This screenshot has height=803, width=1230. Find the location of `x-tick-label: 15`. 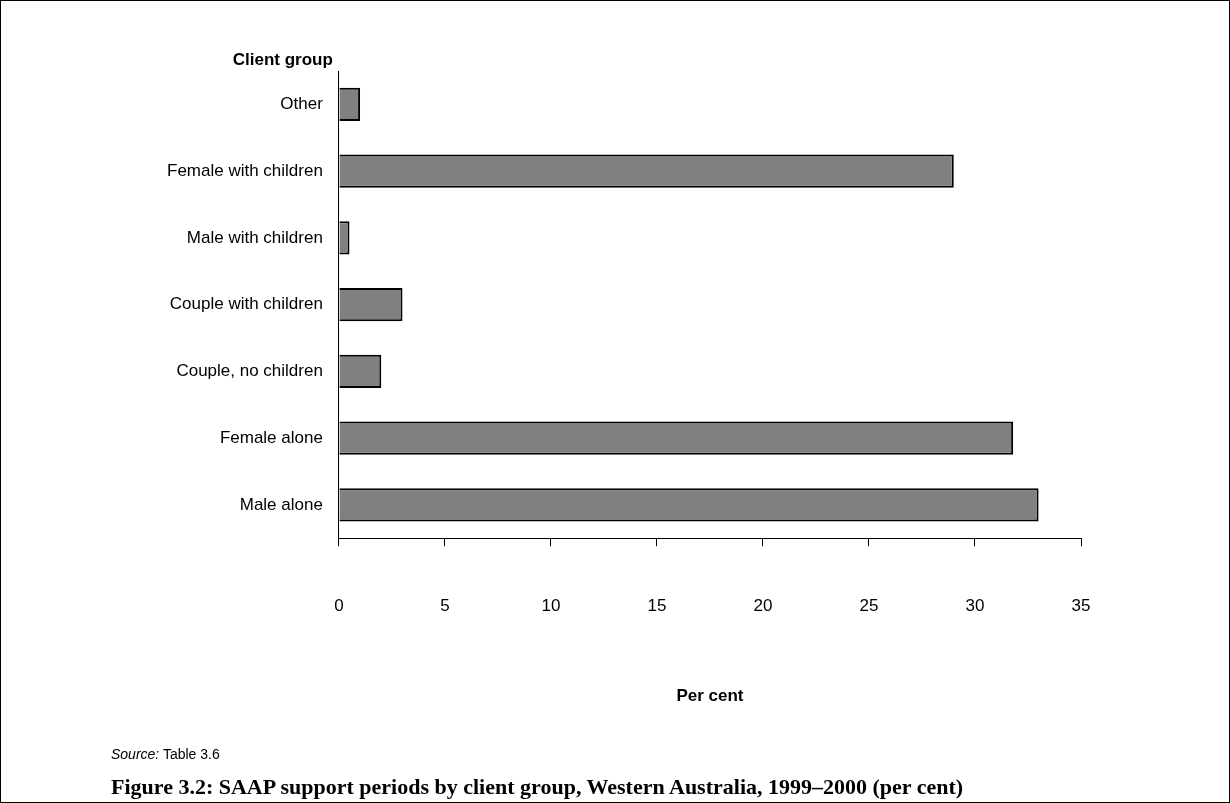

x-tick-label: 15 is located at coordinates (657, 606).